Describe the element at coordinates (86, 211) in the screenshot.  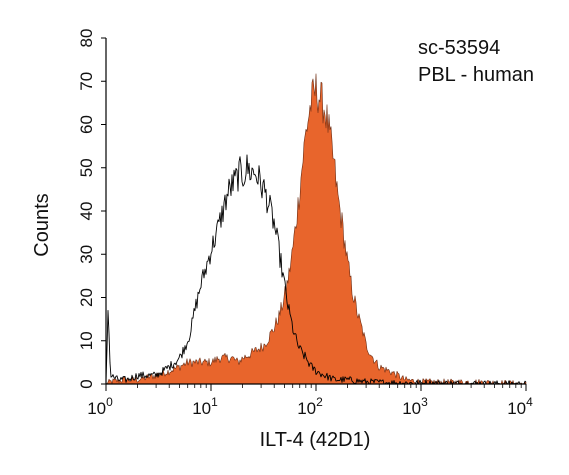
I see `y-tick-label: 40` at that location.